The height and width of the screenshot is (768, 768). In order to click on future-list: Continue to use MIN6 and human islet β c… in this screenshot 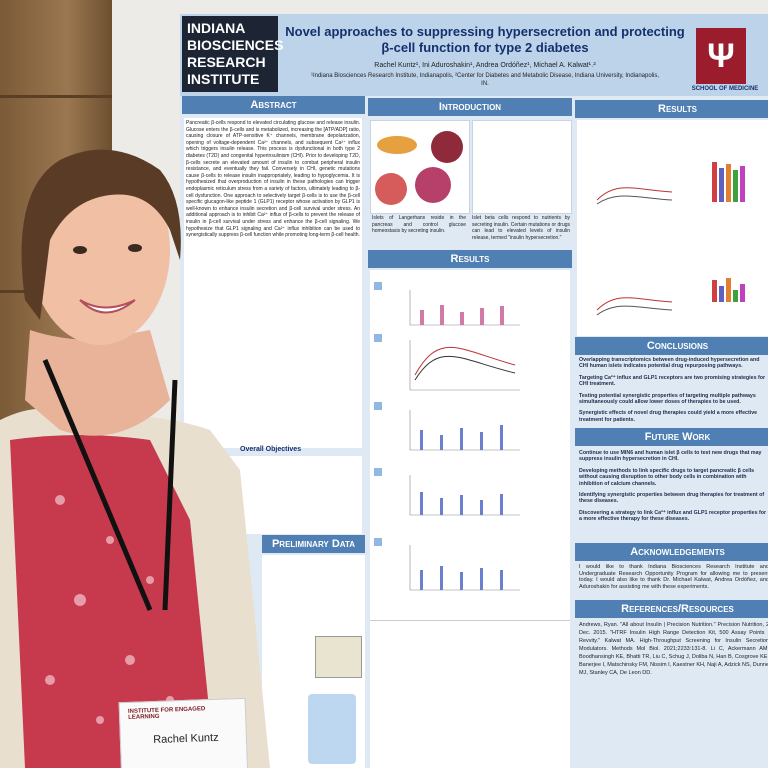, I will do `click(673, 489)`.